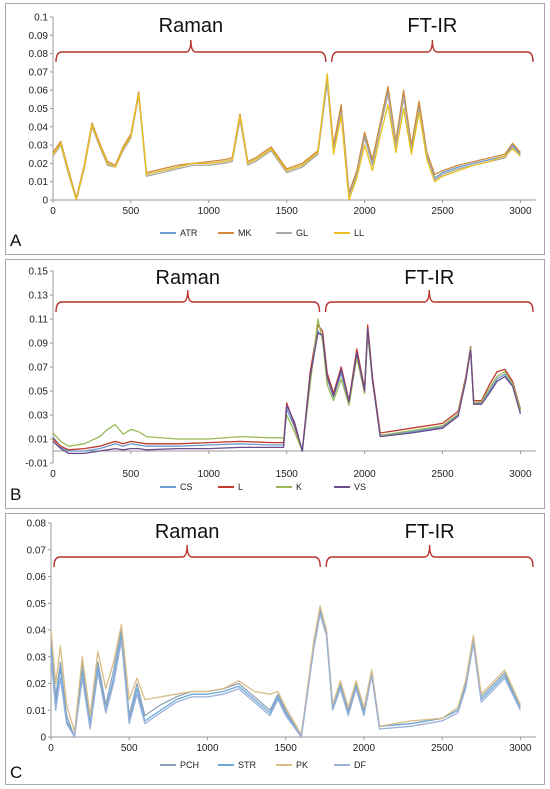  What do you see at coordinates (360, 765) in the screenshot?
I see `legend-label: DF` at bounding box center [360, 765].